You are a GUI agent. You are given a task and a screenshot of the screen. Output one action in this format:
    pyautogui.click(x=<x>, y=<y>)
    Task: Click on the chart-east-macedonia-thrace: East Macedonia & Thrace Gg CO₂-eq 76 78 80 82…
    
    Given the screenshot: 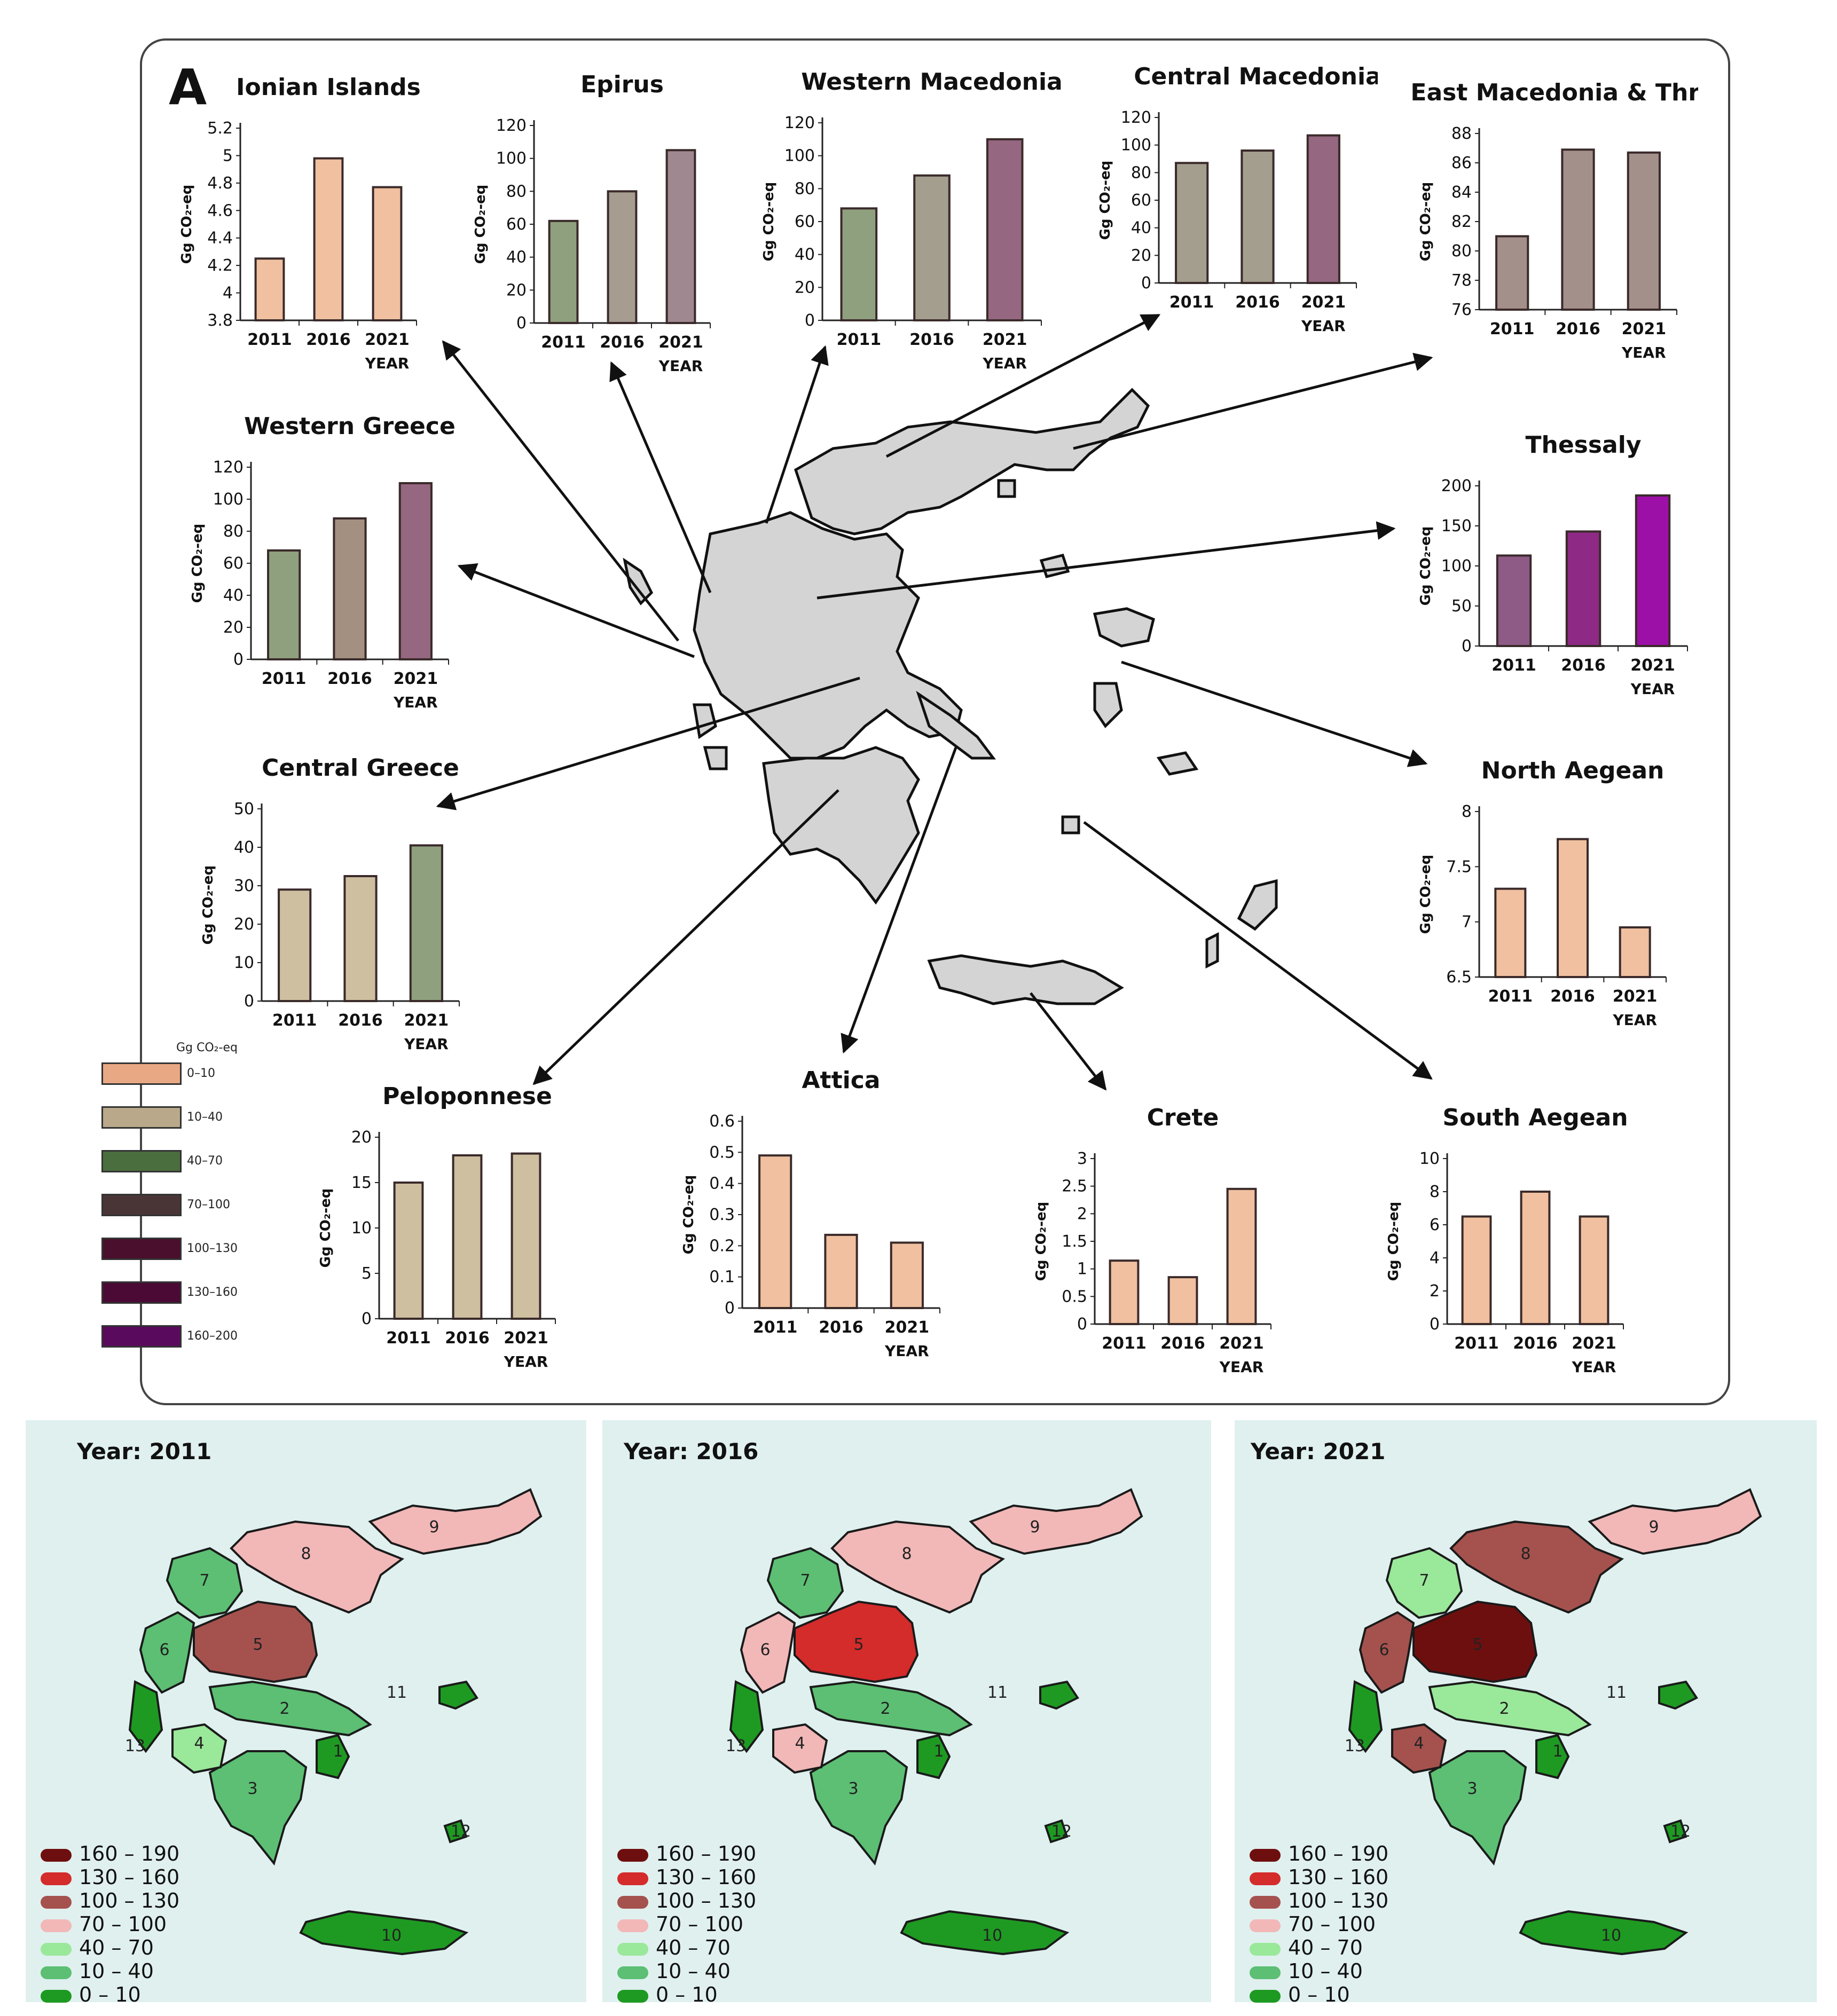 What is the action you would take?
    pyautogui.click(x=1554, y=220)
    